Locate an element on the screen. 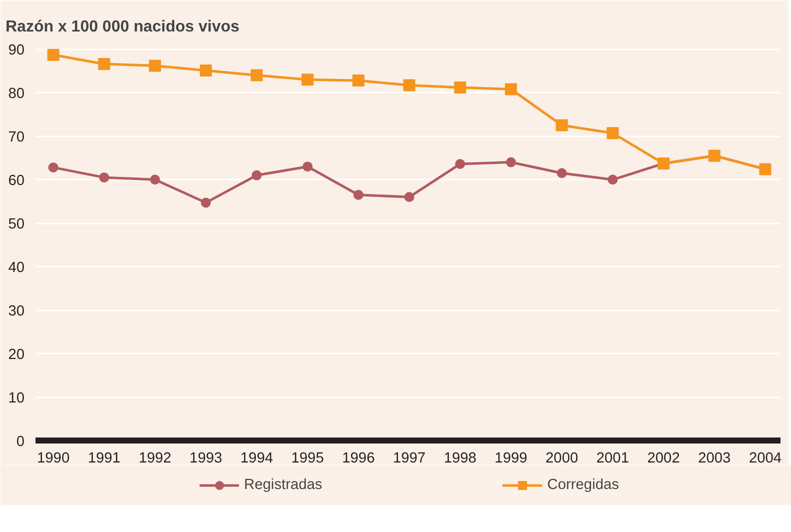 This screenshot has width=791, height=532. chart-title: Razón x 100 000 nacidos vivos is located at coordinates (123, 27).